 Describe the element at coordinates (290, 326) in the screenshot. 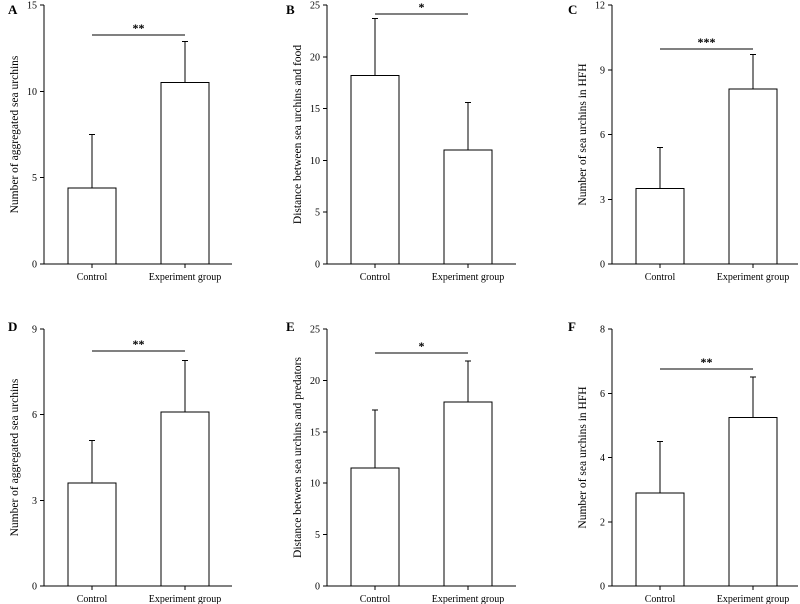

I see `panel-label: E` at that location.